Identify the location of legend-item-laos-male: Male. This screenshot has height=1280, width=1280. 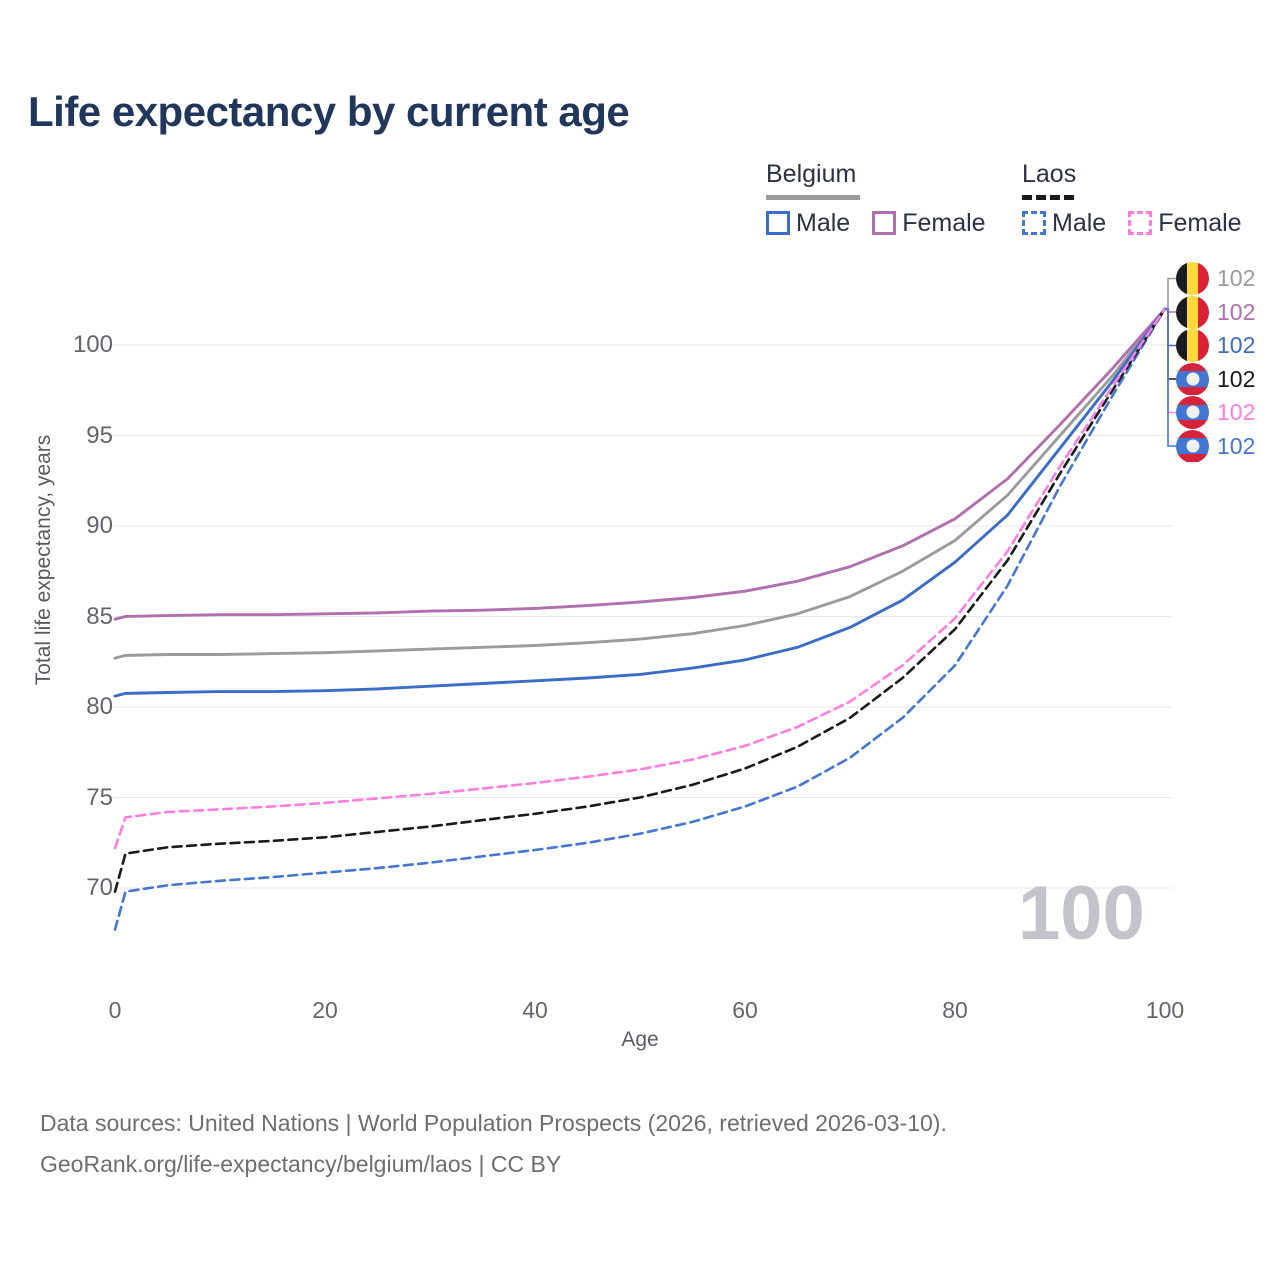
(1064, 223).